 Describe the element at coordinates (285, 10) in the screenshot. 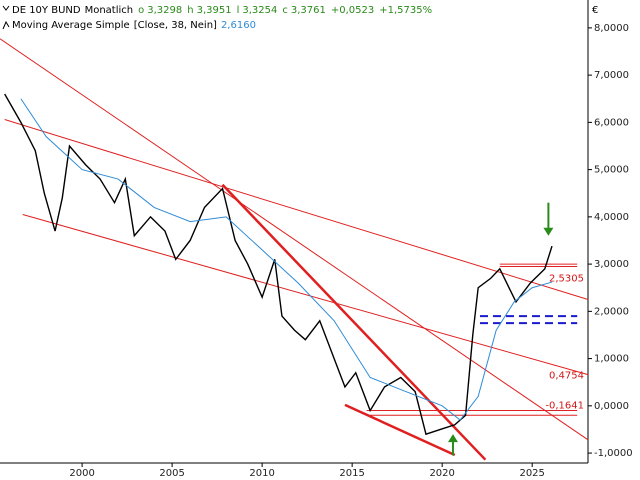

I see `quote-key: c` at that location.